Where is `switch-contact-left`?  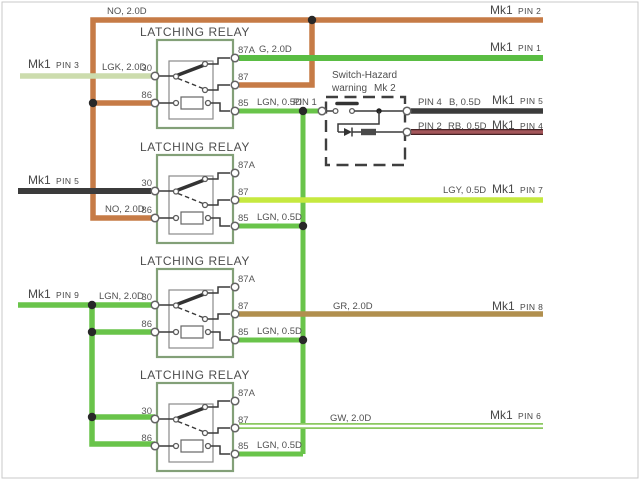
switch-contact-left is located at coordinates (335, 111).